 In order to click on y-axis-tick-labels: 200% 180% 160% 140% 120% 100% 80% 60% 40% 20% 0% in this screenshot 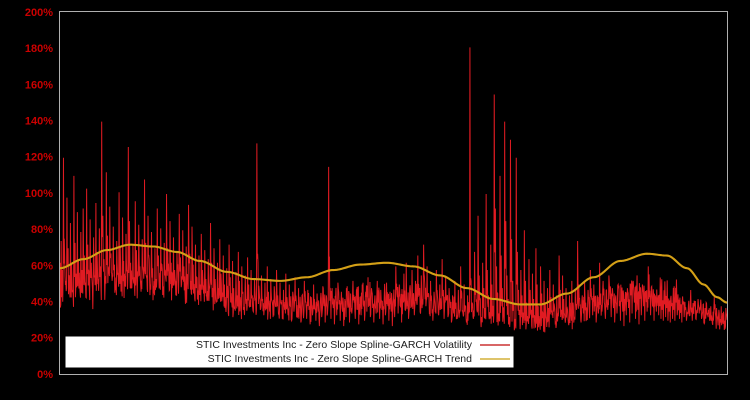, I will do `click(39, 194)`.